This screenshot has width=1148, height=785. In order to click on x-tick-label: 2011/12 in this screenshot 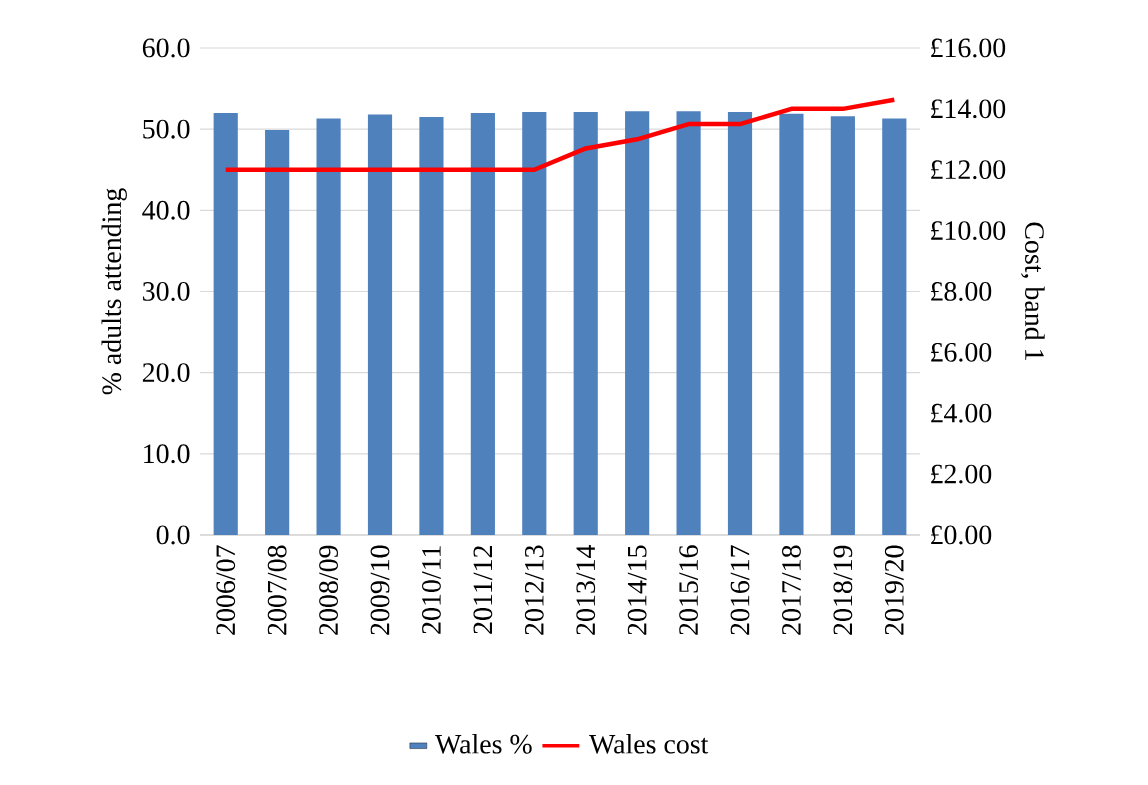, I will do `click(483, 590)`.